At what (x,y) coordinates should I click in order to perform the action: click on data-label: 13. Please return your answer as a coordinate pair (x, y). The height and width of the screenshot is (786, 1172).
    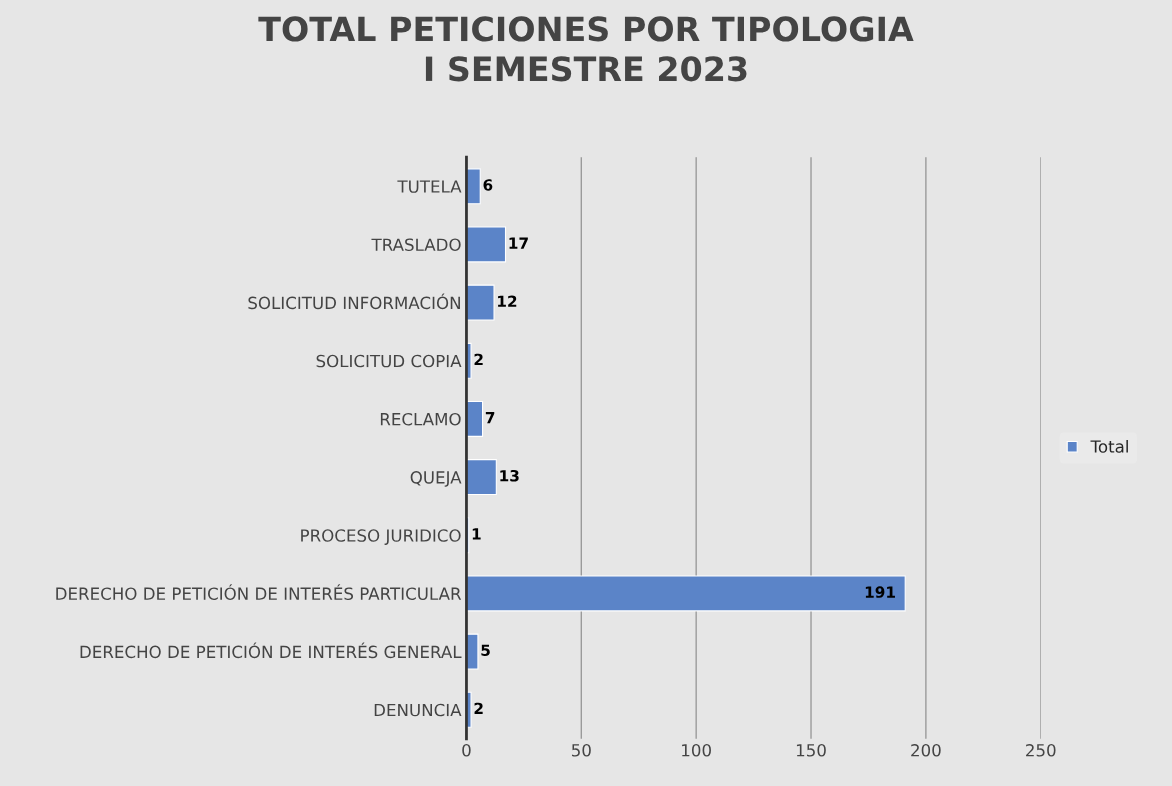
    Looking at the image, I should click on (509, 475).